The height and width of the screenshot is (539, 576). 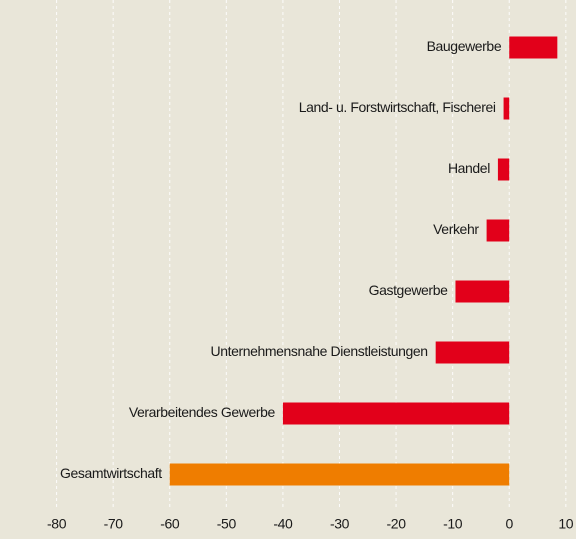 I want to click on x-tick-label: -80, so click(x=57, y=524).